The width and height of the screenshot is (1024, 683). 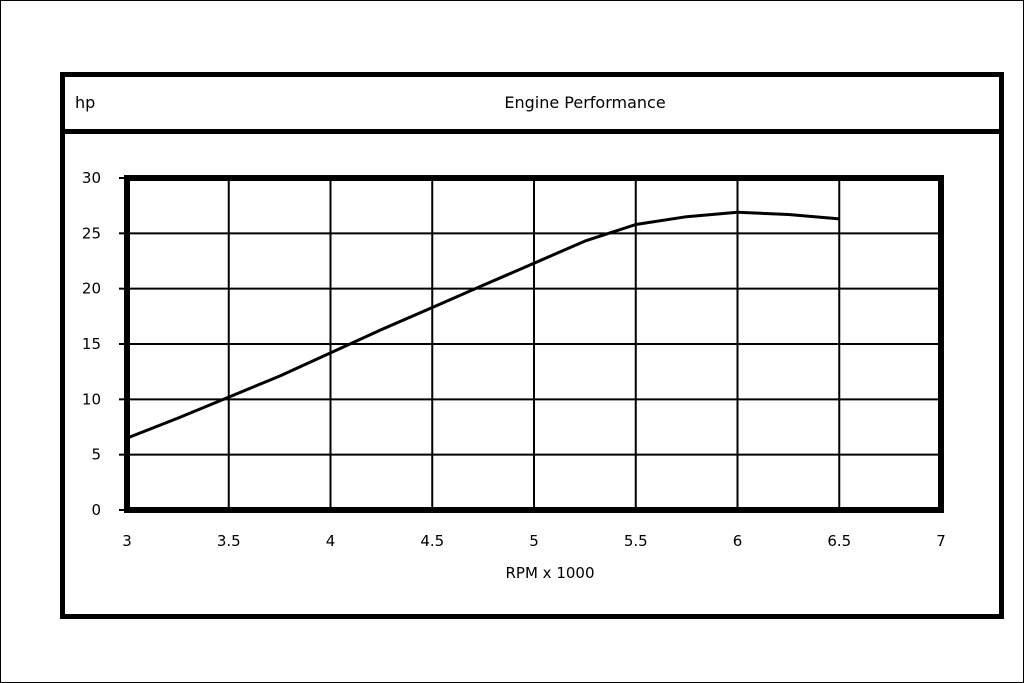 I want to click on x-axis: 3 3.5 4 4.5 5 5.5 6 6.5 7, so click(x=534, y=541).